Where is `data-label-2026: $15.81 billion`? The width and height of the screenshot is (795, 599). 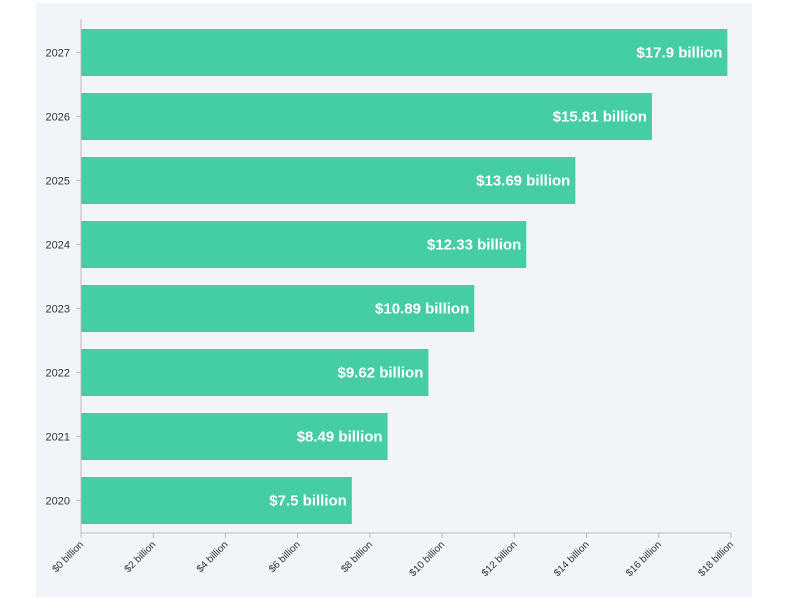 data-label-2026: $15.81 billion is located at coordinates (600, 117).